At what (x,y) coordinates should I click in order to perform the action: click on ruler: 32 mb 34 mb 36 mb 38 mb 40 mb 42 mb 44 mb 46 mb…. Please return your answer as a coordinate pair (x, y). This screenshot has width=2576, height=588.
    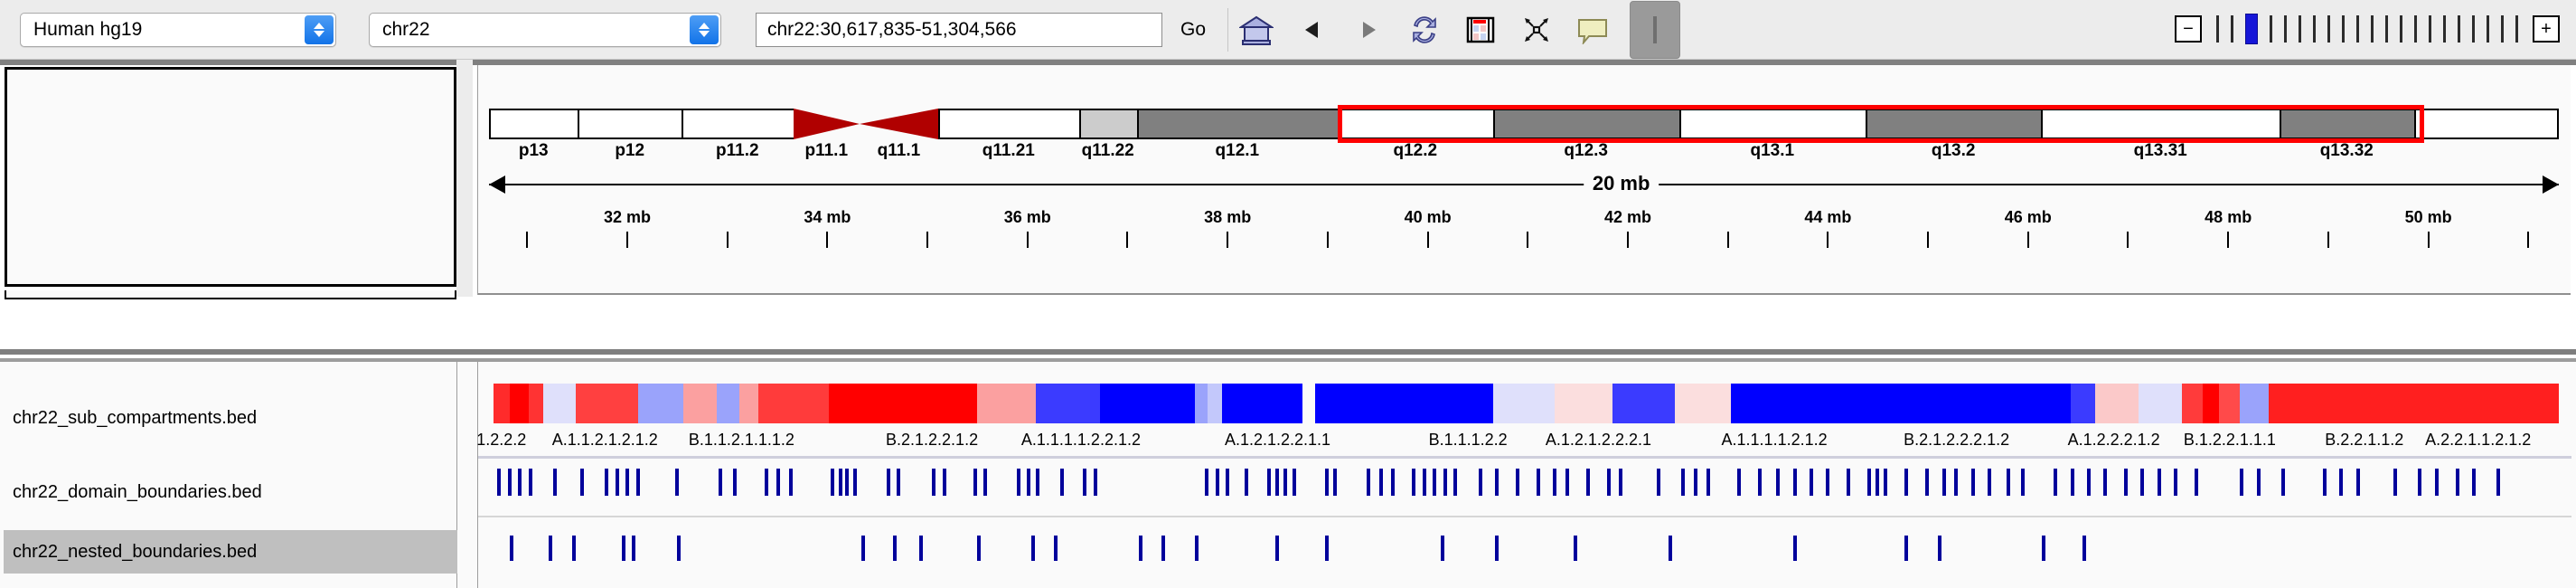
    Looking at the image, I should click on (1524, 235).